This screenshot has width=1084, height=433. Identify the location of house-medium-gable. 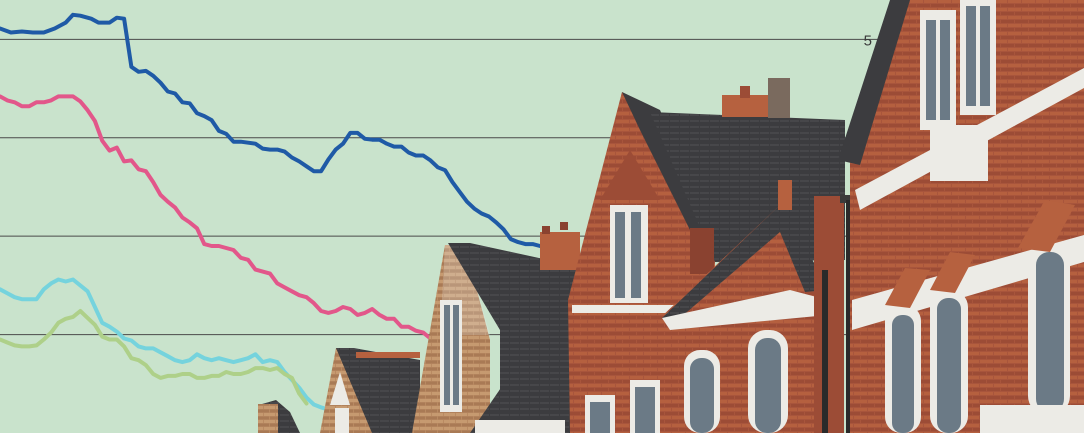
(501, 327).